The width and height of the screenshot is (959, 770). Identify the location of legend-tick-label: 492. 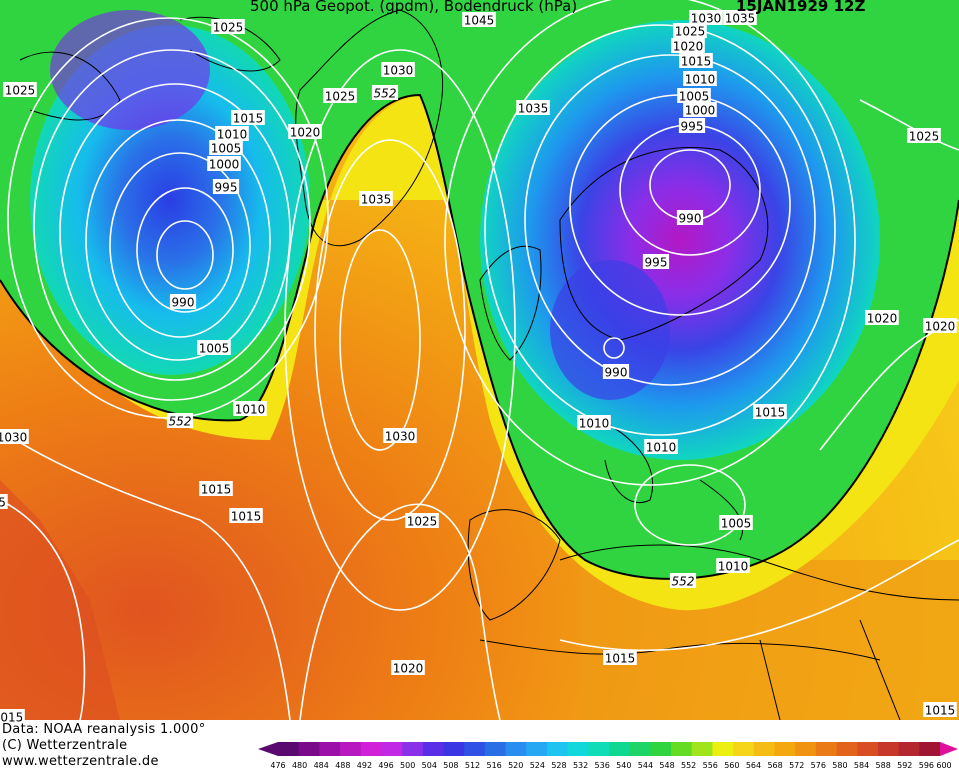
(364, 765).